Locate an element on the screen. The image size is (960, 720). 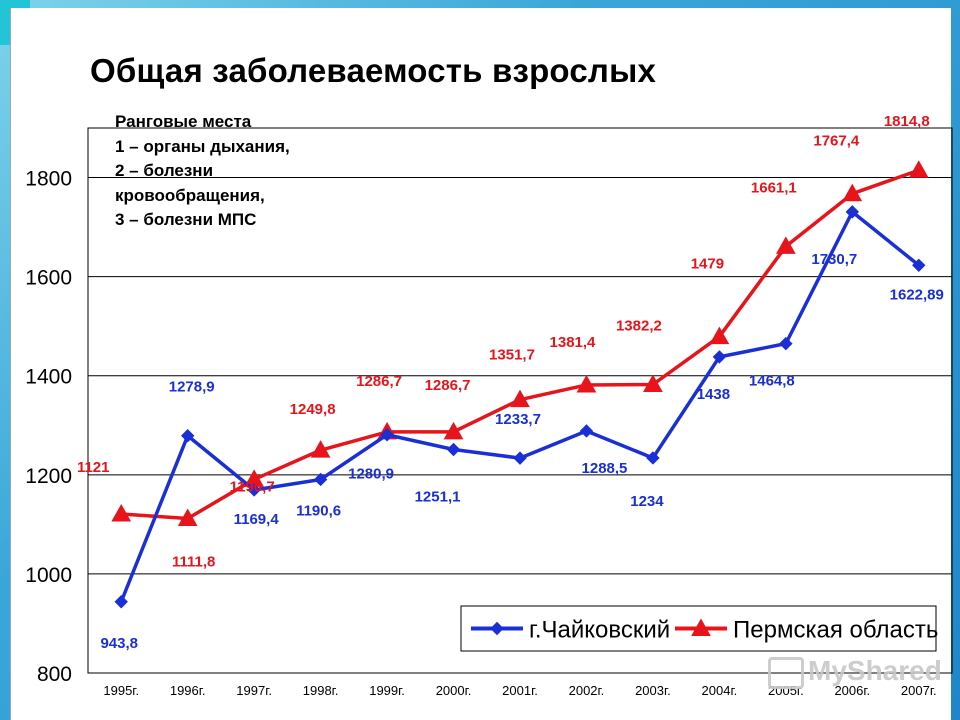
y-tick-label: 1800 is located at coordinates (48, 179).